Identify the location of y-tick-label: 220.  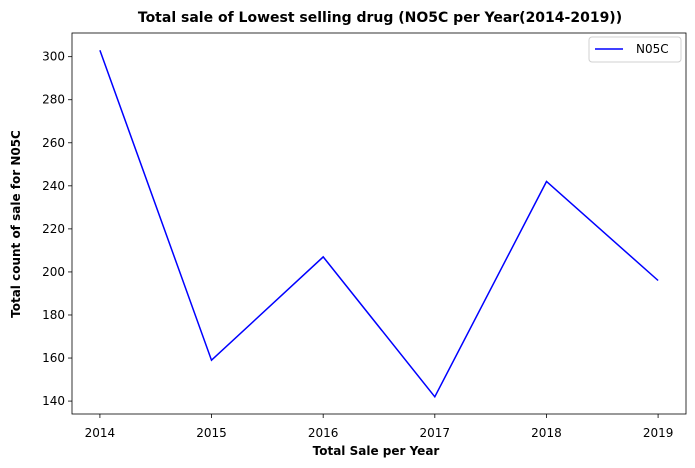
(53, 229).